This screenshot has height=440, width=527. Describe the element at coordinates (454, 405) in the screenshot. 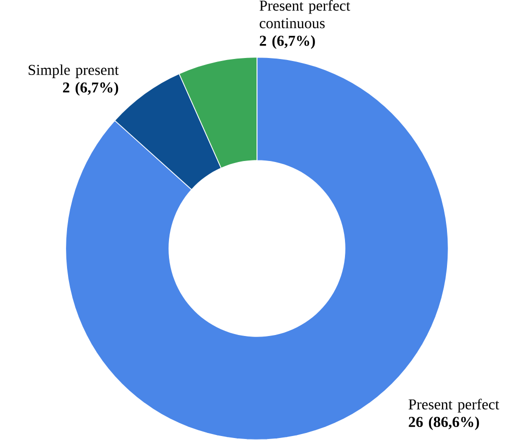

I see `slice-label: Present perfect` at that location.